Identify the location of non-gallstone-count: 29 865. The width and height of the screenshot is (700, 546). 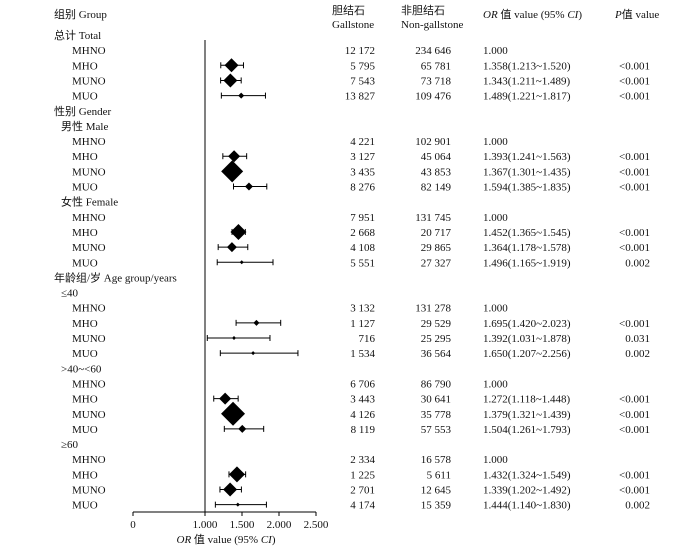
(436, 248).